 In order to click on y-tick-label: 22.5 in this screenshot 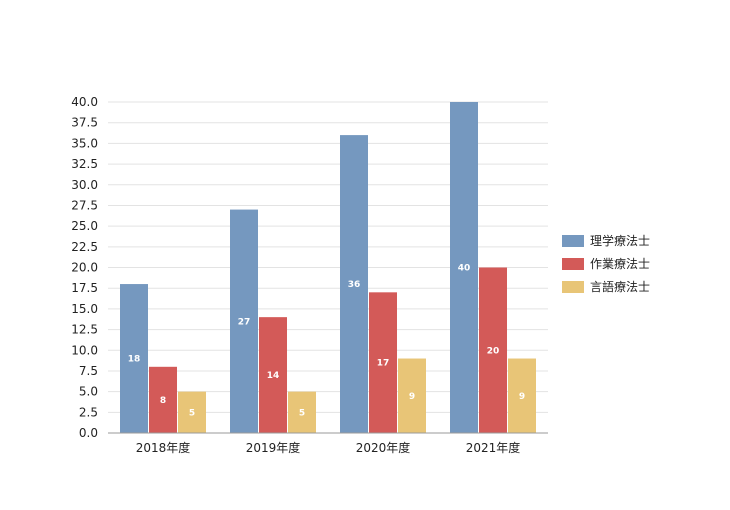, I will do `click(84, 247)`.